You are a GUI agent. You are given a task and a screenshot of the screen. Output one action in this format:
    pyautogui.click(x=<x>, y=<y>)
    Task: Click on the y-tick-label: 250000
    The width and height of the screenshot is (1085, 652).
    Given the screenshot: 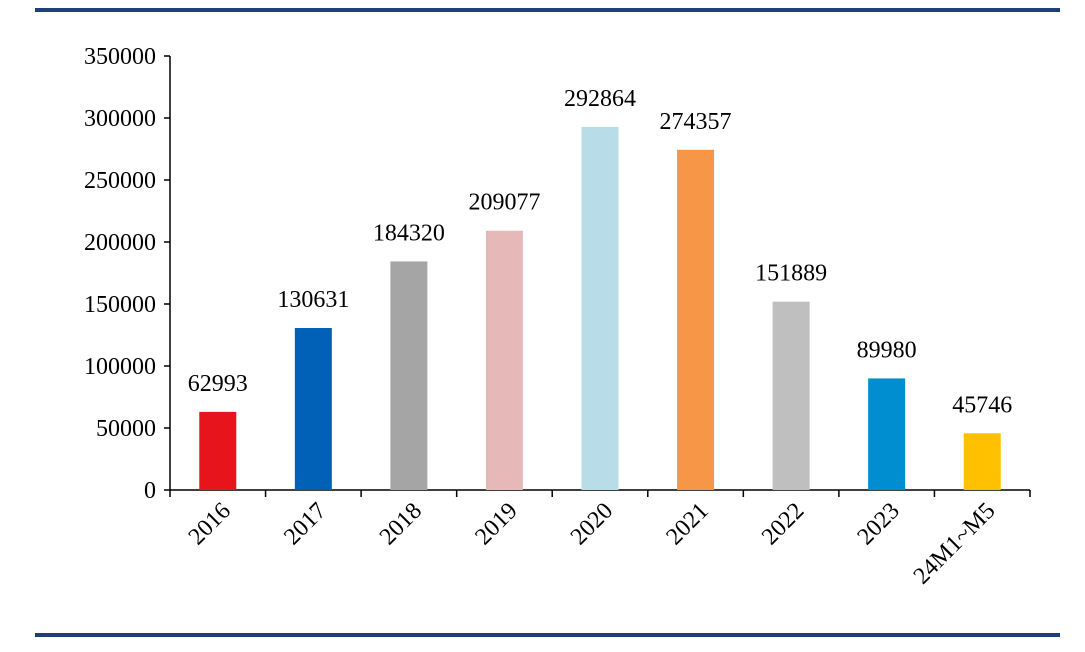 What is the action you would take?
    pyautogui.click(x=120, y=181)
    